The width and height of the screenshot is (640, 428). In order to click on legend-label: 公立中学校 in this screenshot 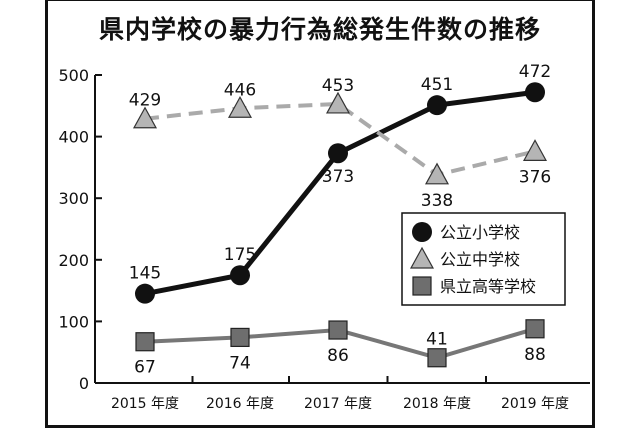, I will do `click(480, 259)`.